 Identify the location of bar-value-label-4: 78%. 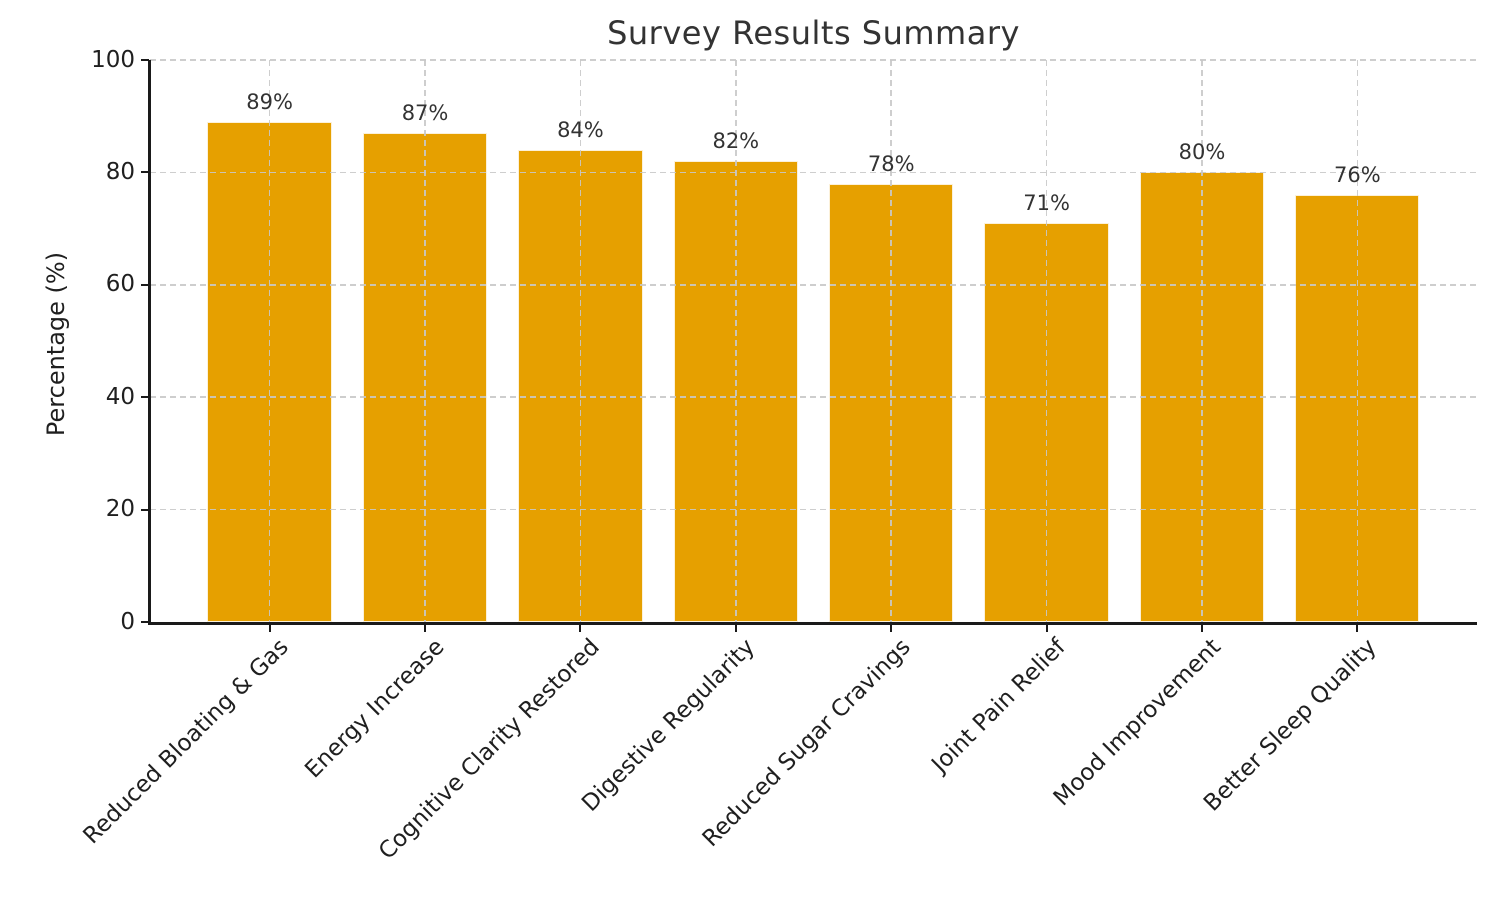
(891, 163).